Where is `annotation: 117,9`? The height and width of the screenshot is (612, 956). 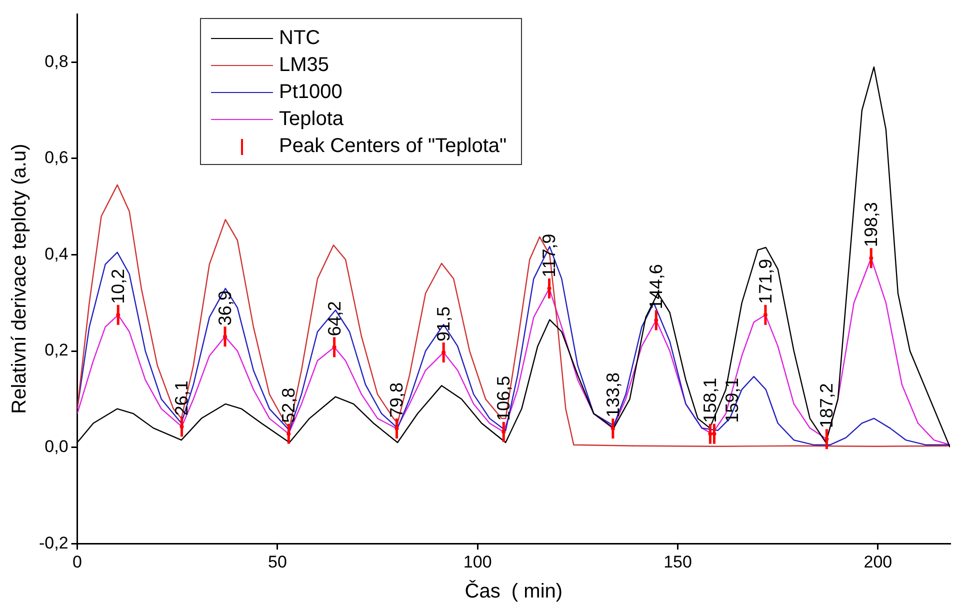
annotation: 117,9 is located at coordinates (549, 256).